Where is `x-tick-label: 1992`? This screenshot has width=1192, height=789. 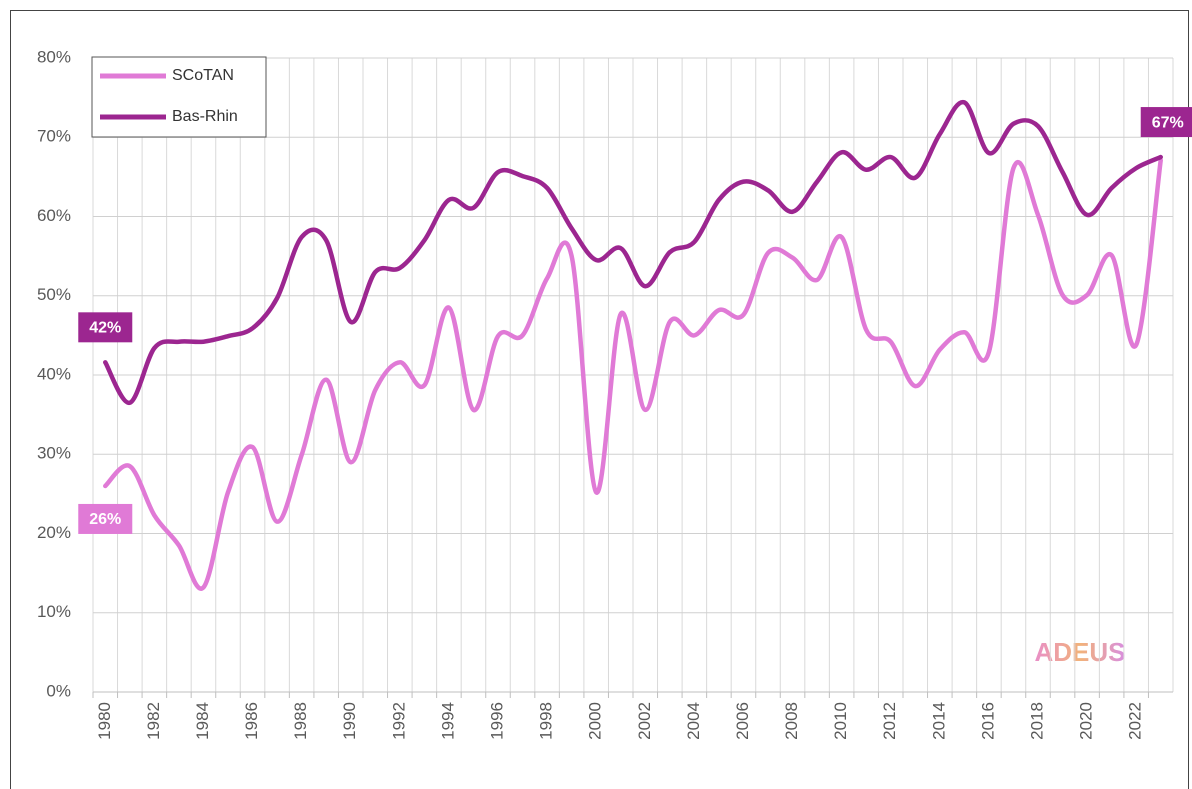 x-tick-label: 1992 is located at coordinates (398, 721).